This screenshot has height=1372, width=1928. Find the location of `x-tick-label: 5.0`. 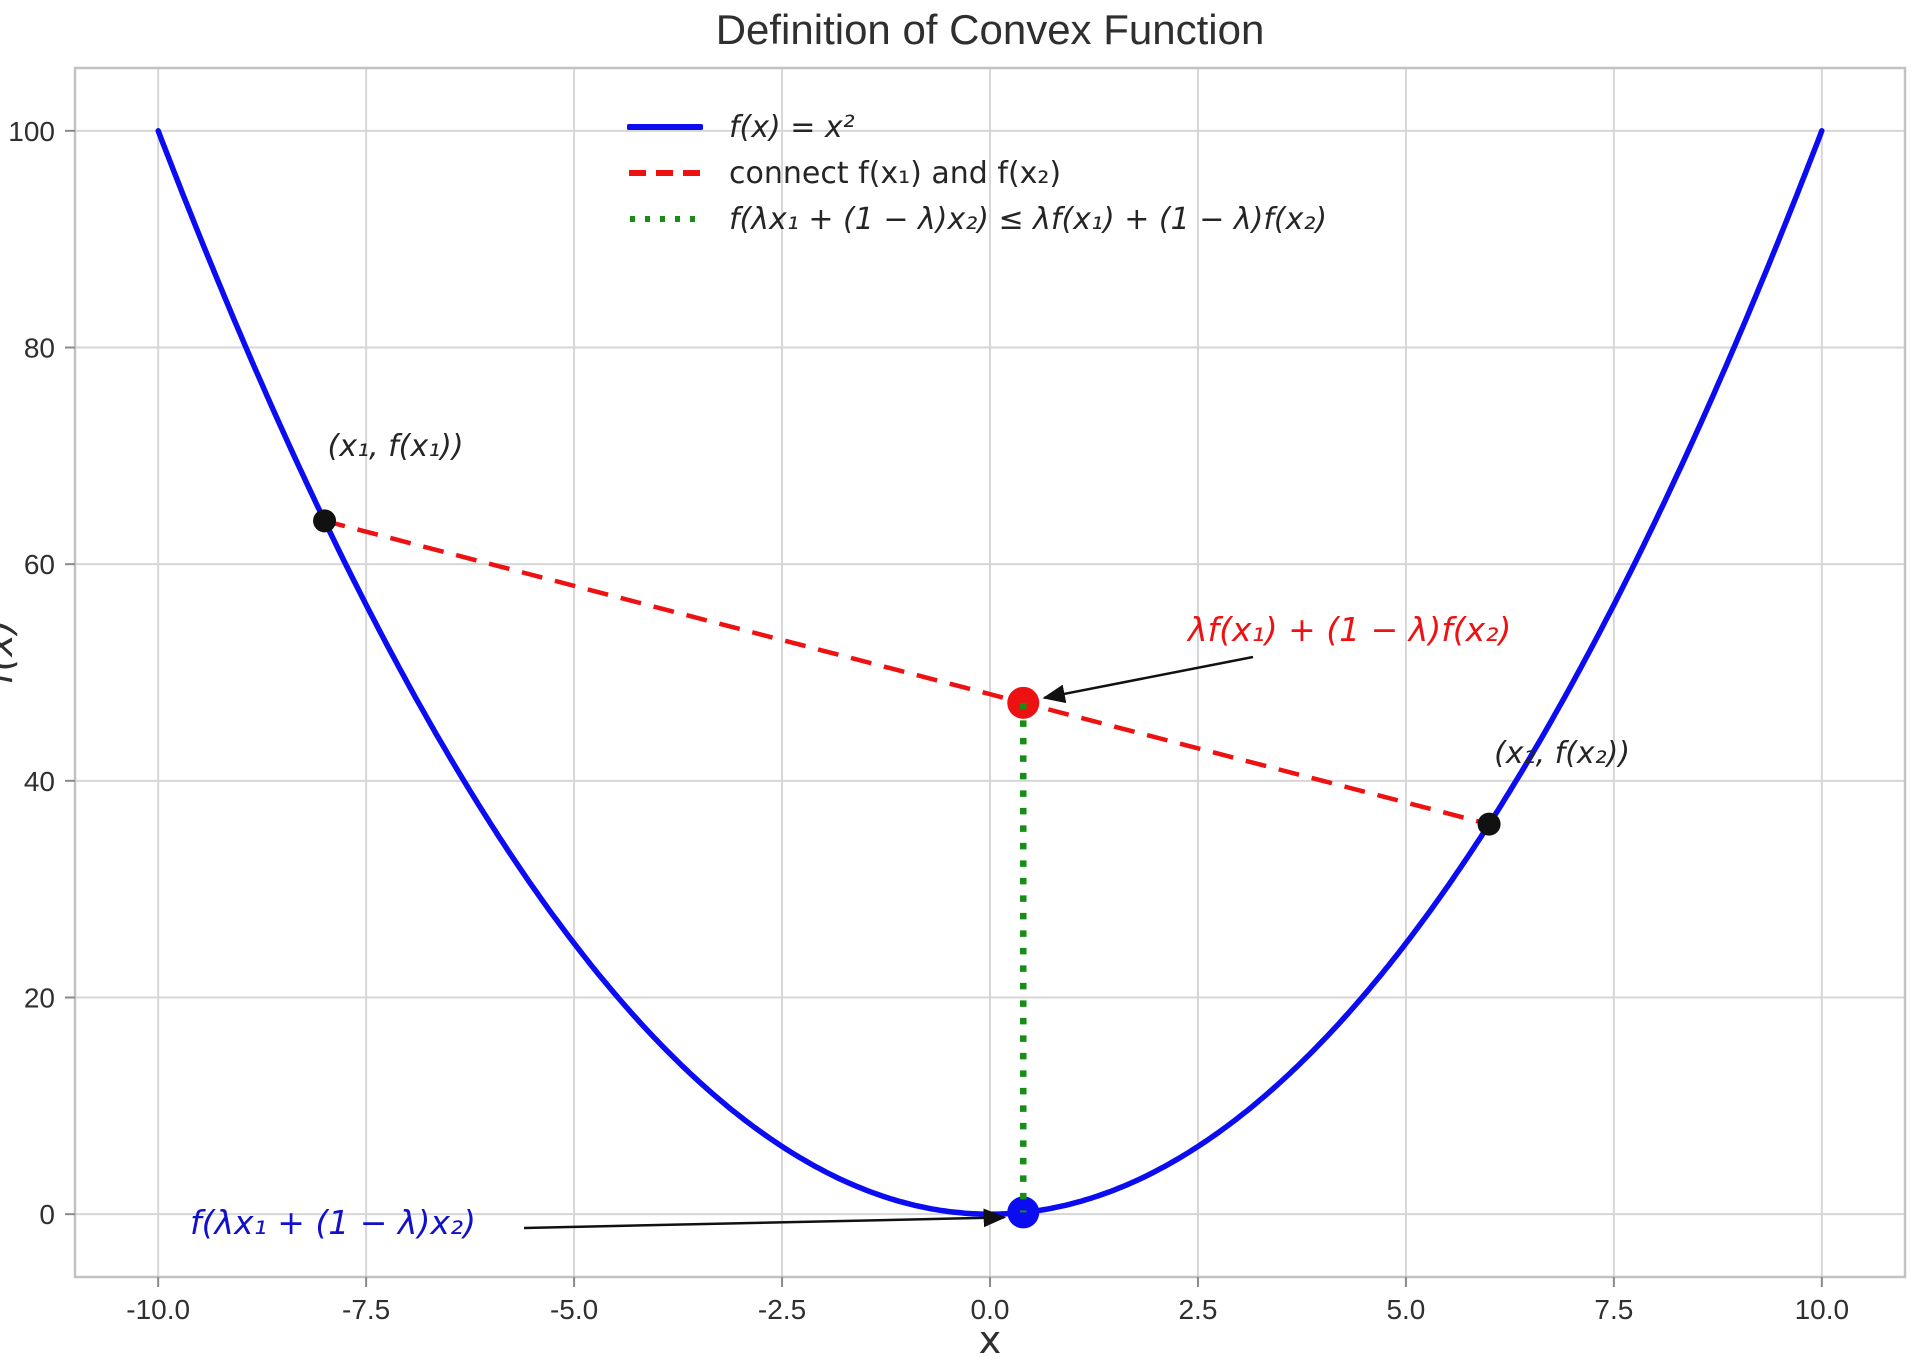

x-tick-label: 5.0 is located at coordinates (1405, 1309).